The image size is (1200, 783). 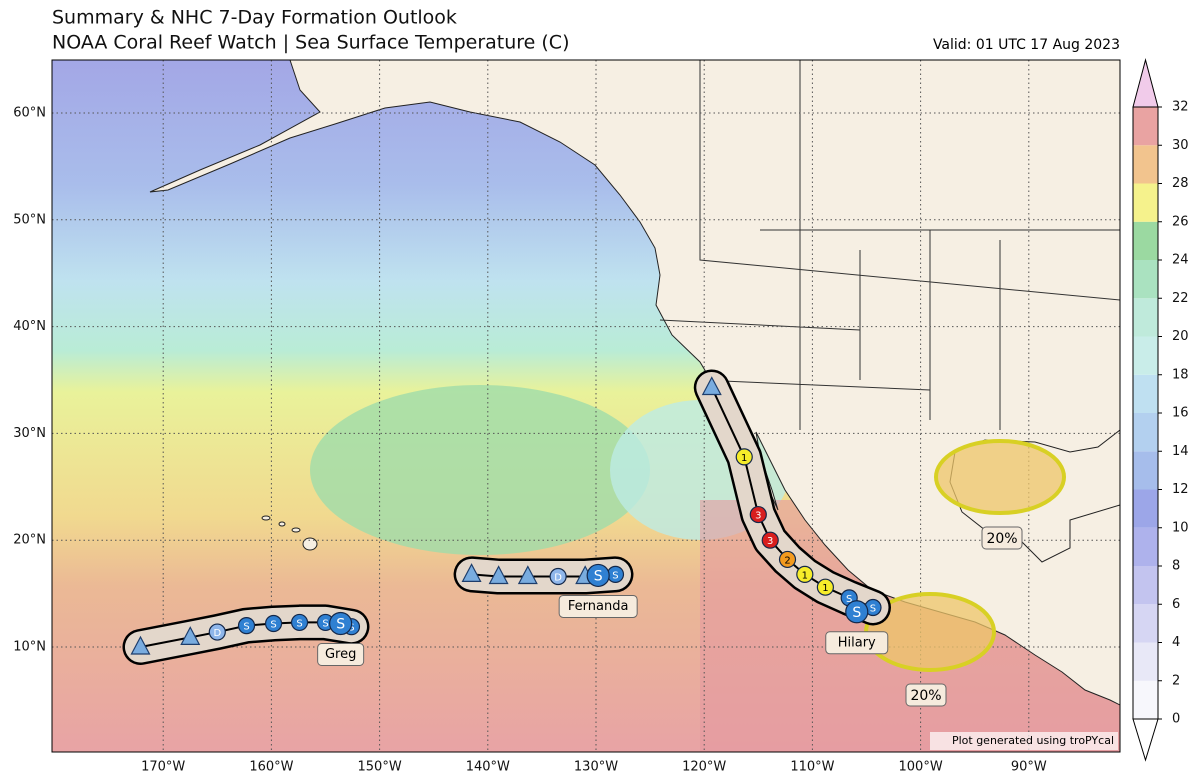 What do you see at coordinates (1176, 642) in the screenshot?
I see `colorbar-label: 4` at bounding box center [1176, 642].